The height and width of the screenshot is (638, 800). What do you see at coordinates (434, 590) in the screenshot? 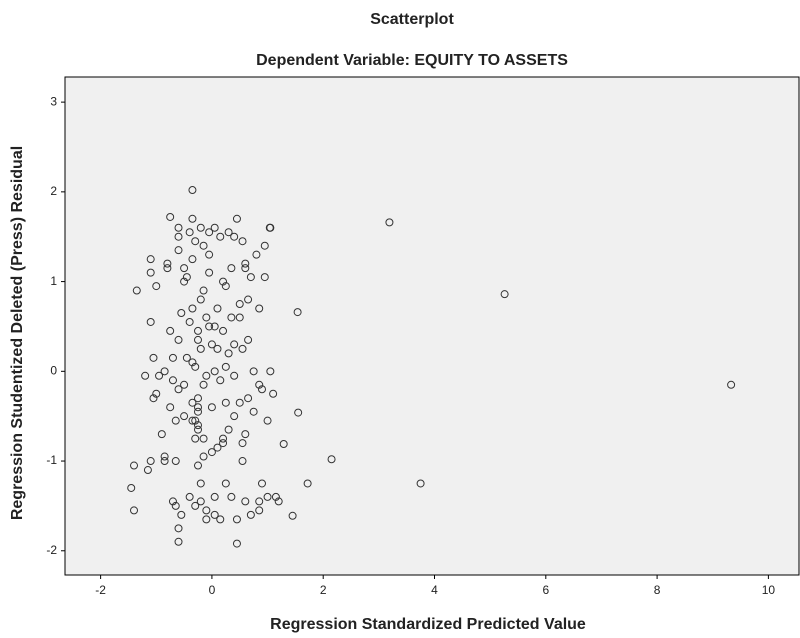
I see `x-tick-label: 4` at bounding box center [434, 590].